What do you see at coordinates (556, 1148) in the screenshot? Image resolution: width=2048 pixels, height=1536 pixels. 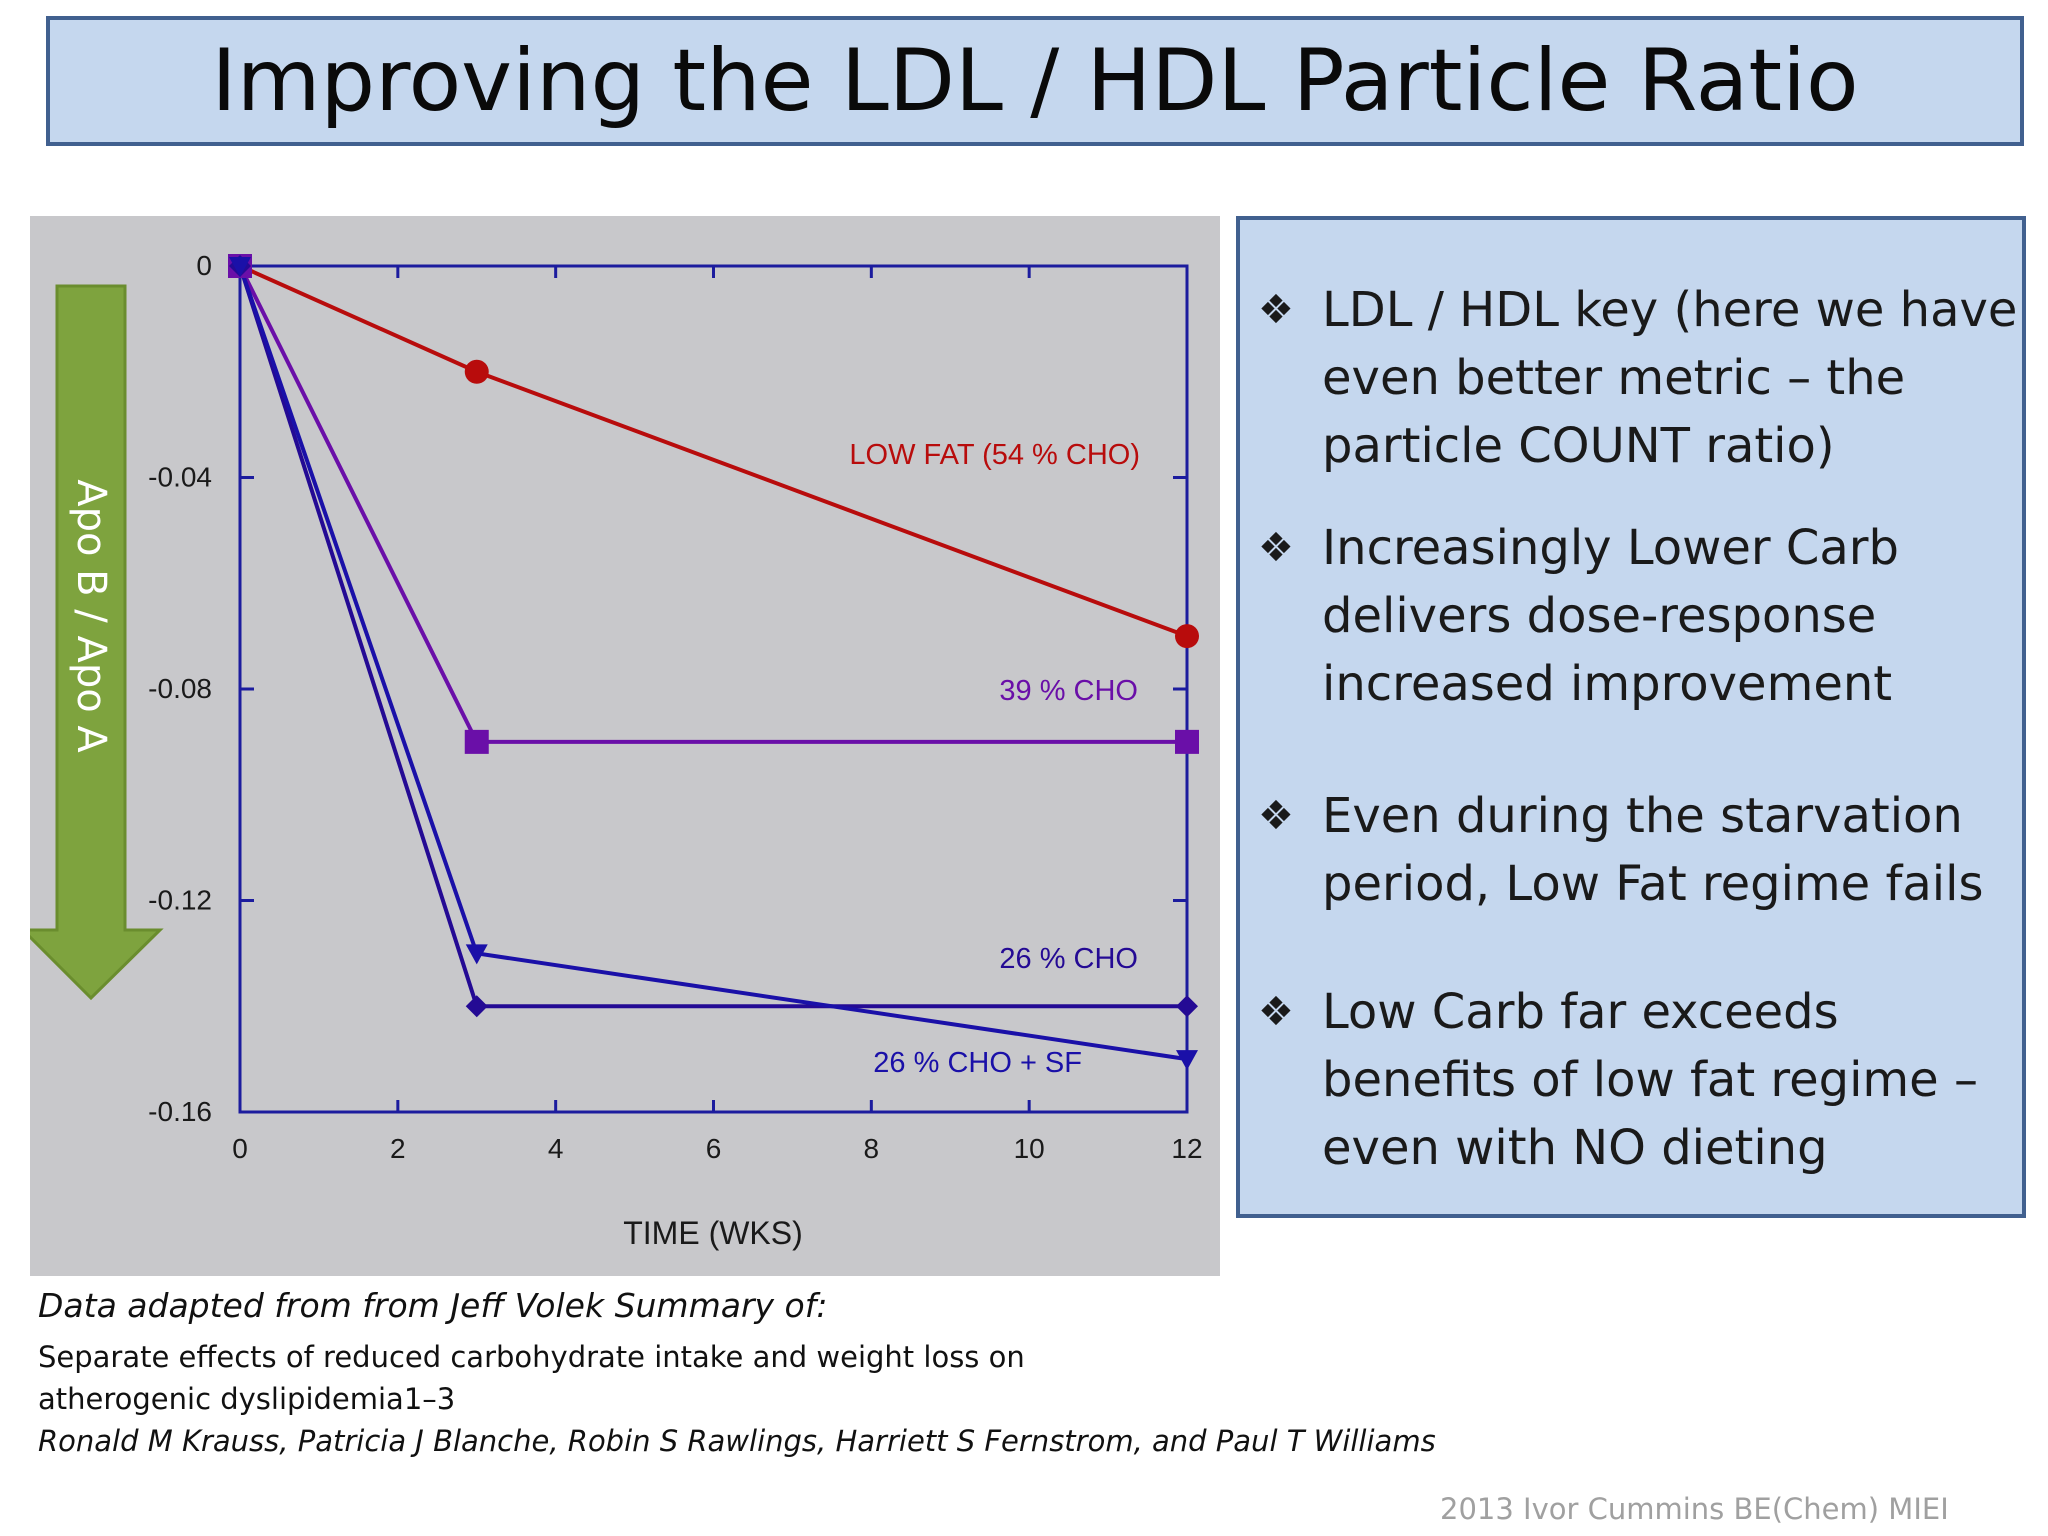 I see `x-tick-label: 4` at bounding box center [556, 1148].